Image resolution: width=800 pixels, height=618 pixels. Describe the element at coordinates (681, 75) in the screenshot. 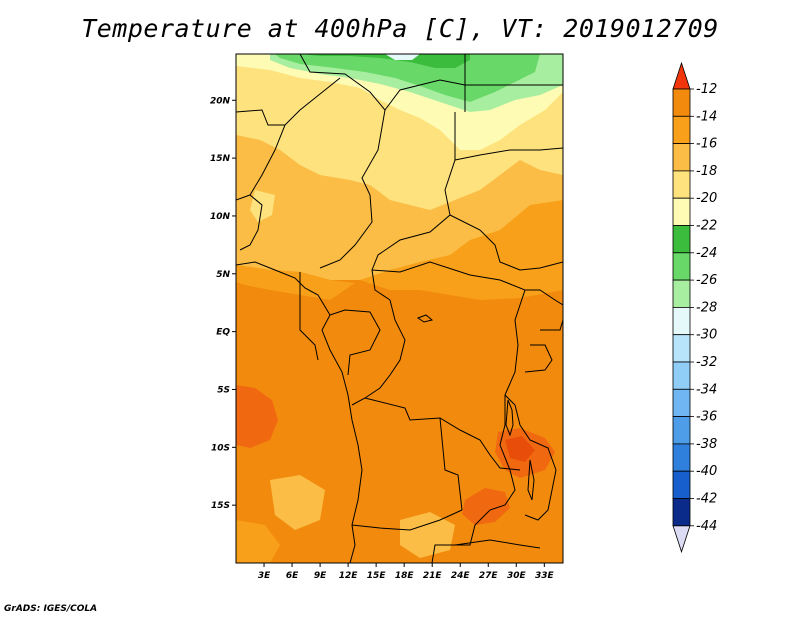

I see `colorbar-top-arrow` at that location.